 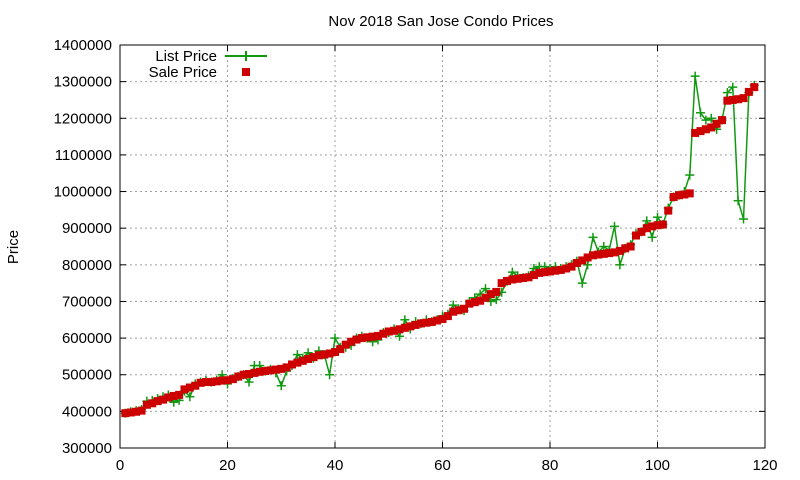 I want to click on y-tick-label: 1400000, so click(x=83, y=45).